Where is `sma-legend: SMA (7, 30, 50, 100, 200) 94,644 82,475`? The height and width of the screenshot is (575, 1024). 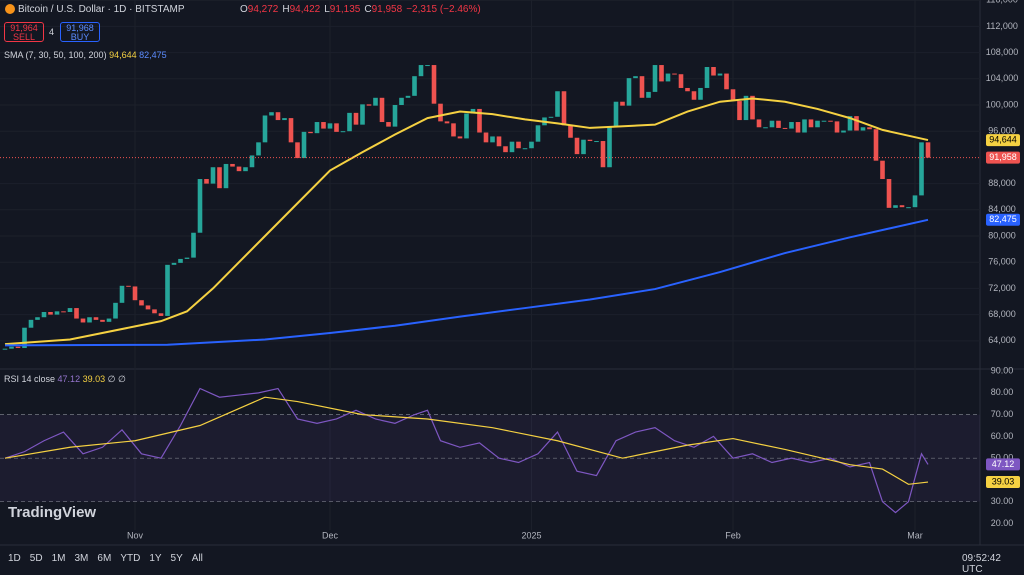 sma-legend: SMA (7, 30, 50, 100, 200) 94,644 82,475 is located at coordinates (85, 55).